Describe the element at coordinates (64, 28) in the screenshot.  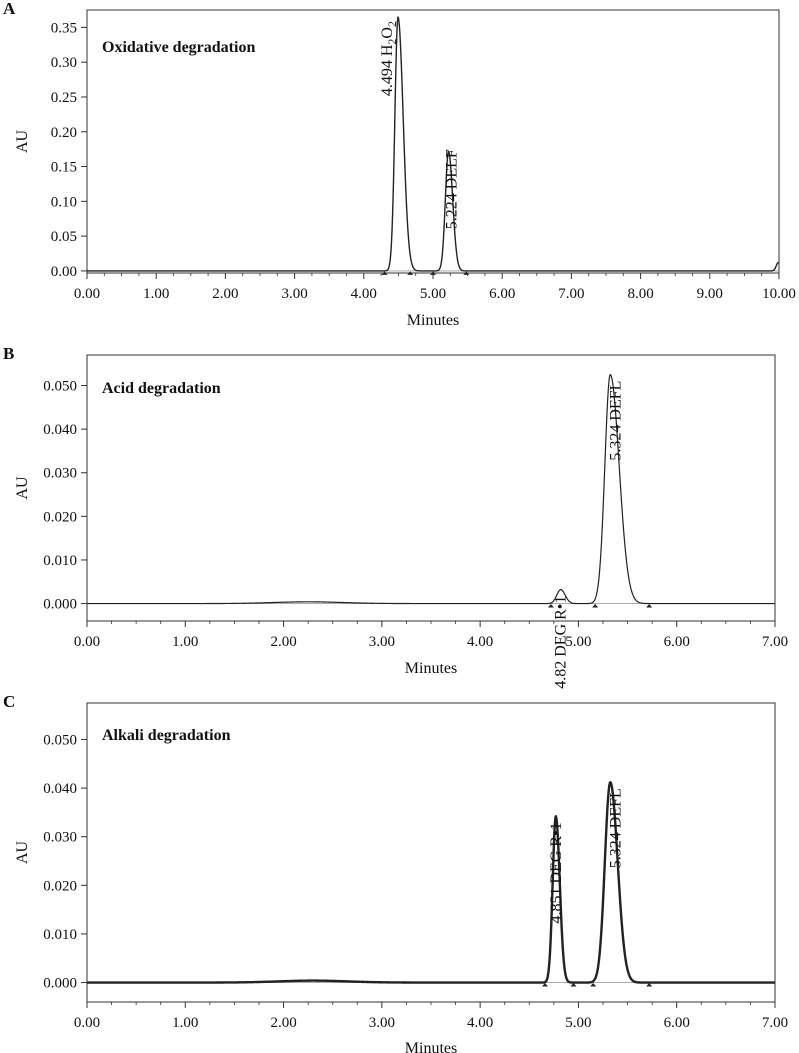
I see `y-tick-label: 0.35` at that location.